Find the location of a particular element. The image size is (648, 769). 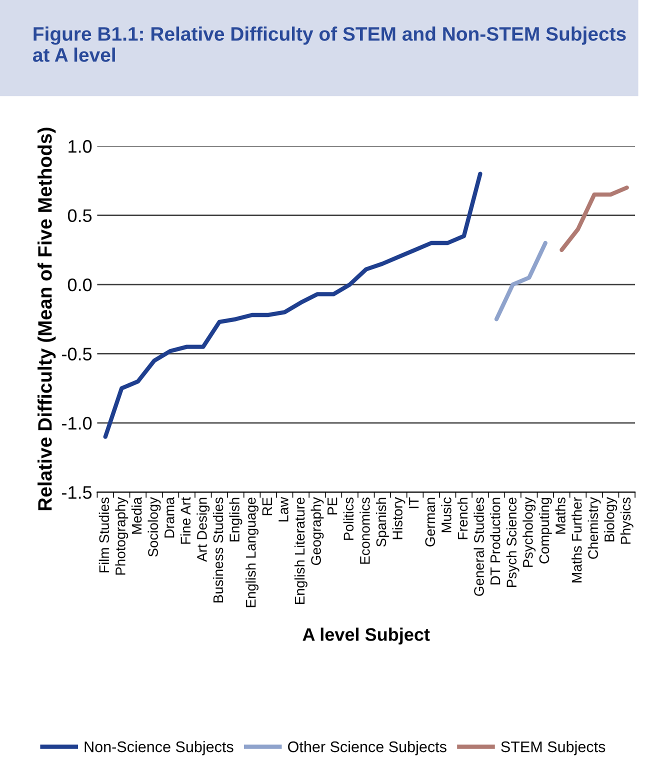

x-tick-label: Drama is located at coordinates (169, 517).